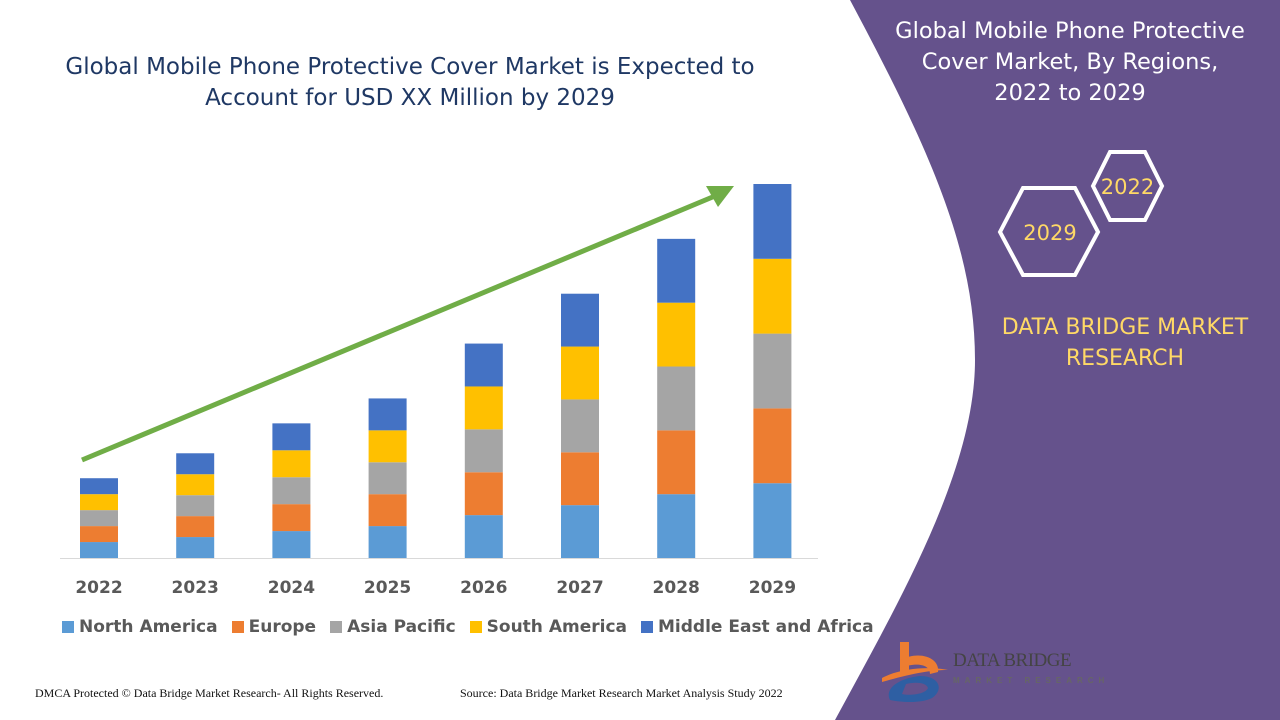 Image resolution: width=1280 pixels, height=720 pixels. What do you see at coordinates (483, 494) in the screenshot?
I see `bar-segment-2026-europe` at bounding box center [483, 494].